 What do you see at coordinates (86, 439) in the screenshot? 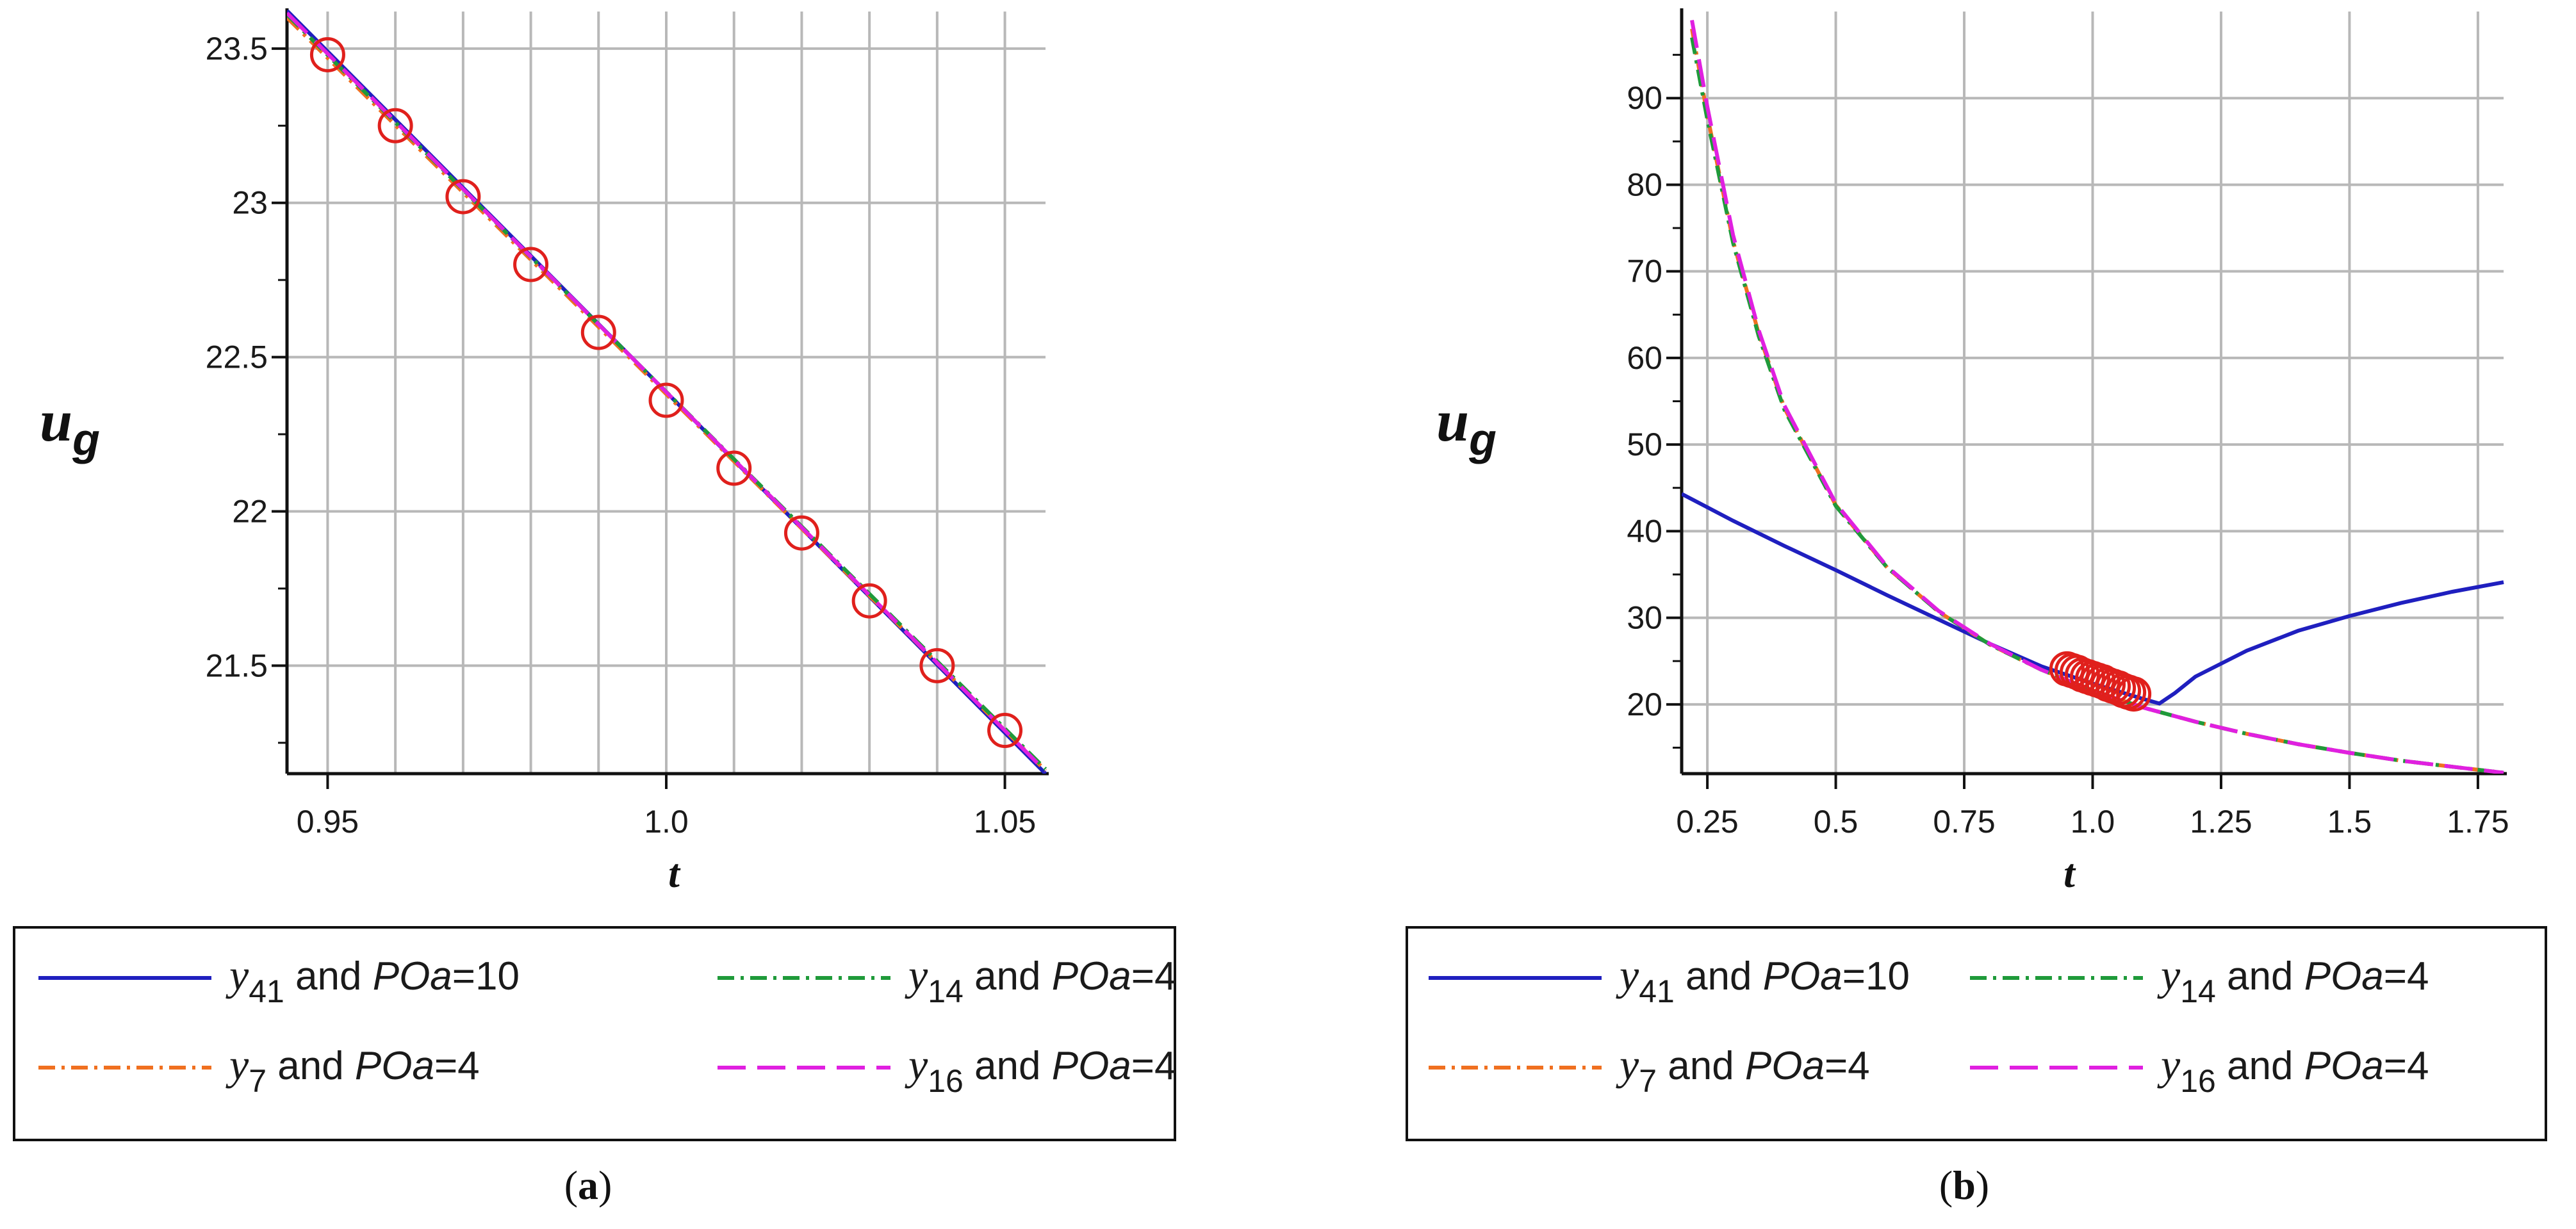
I see `y-axis-label-sub: g` at bounding box center [86, 439].